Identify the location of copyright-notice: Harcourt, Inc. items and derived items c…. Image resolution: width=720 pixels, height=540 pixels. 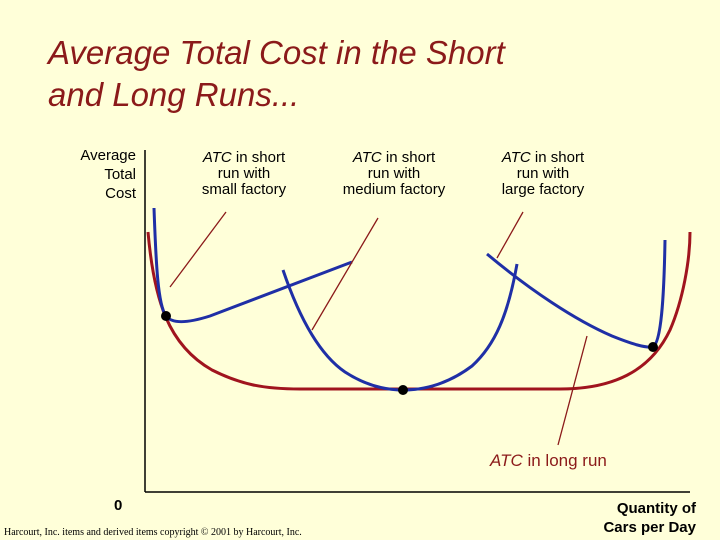
(153, 532).